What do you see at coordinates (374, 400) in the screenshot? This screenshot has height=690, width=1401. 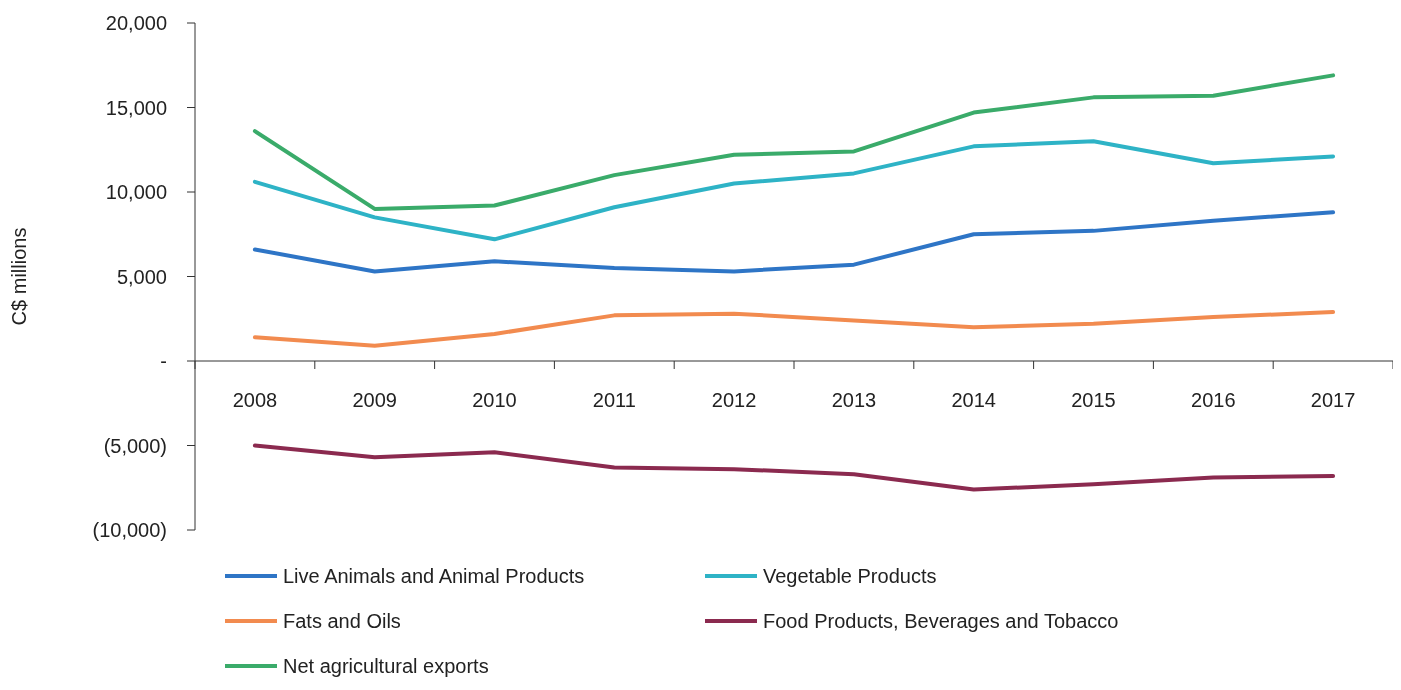 I see `x-tick-label: 2009` at bounding box center [374, 400].